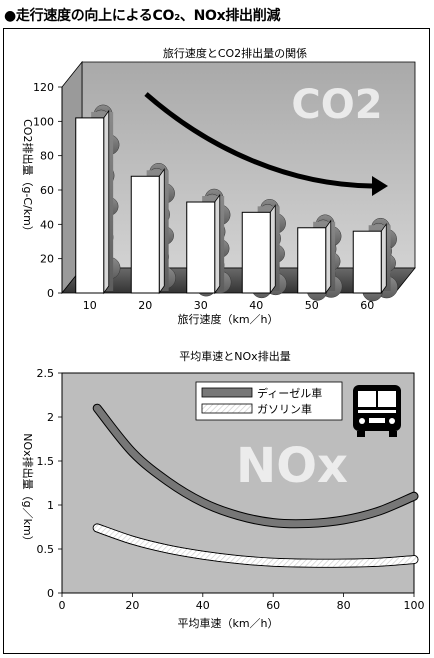 The width and height of the screenshot is (434, 658). Describe the element at coordinates (227, 408) in the screenshot. I see `legend-swatch-gasoline` at that location.